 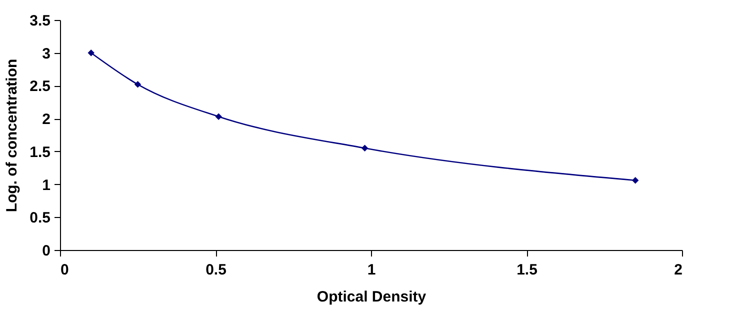 I want to click on y-tick-label: 2, so click(x=46, y=119).